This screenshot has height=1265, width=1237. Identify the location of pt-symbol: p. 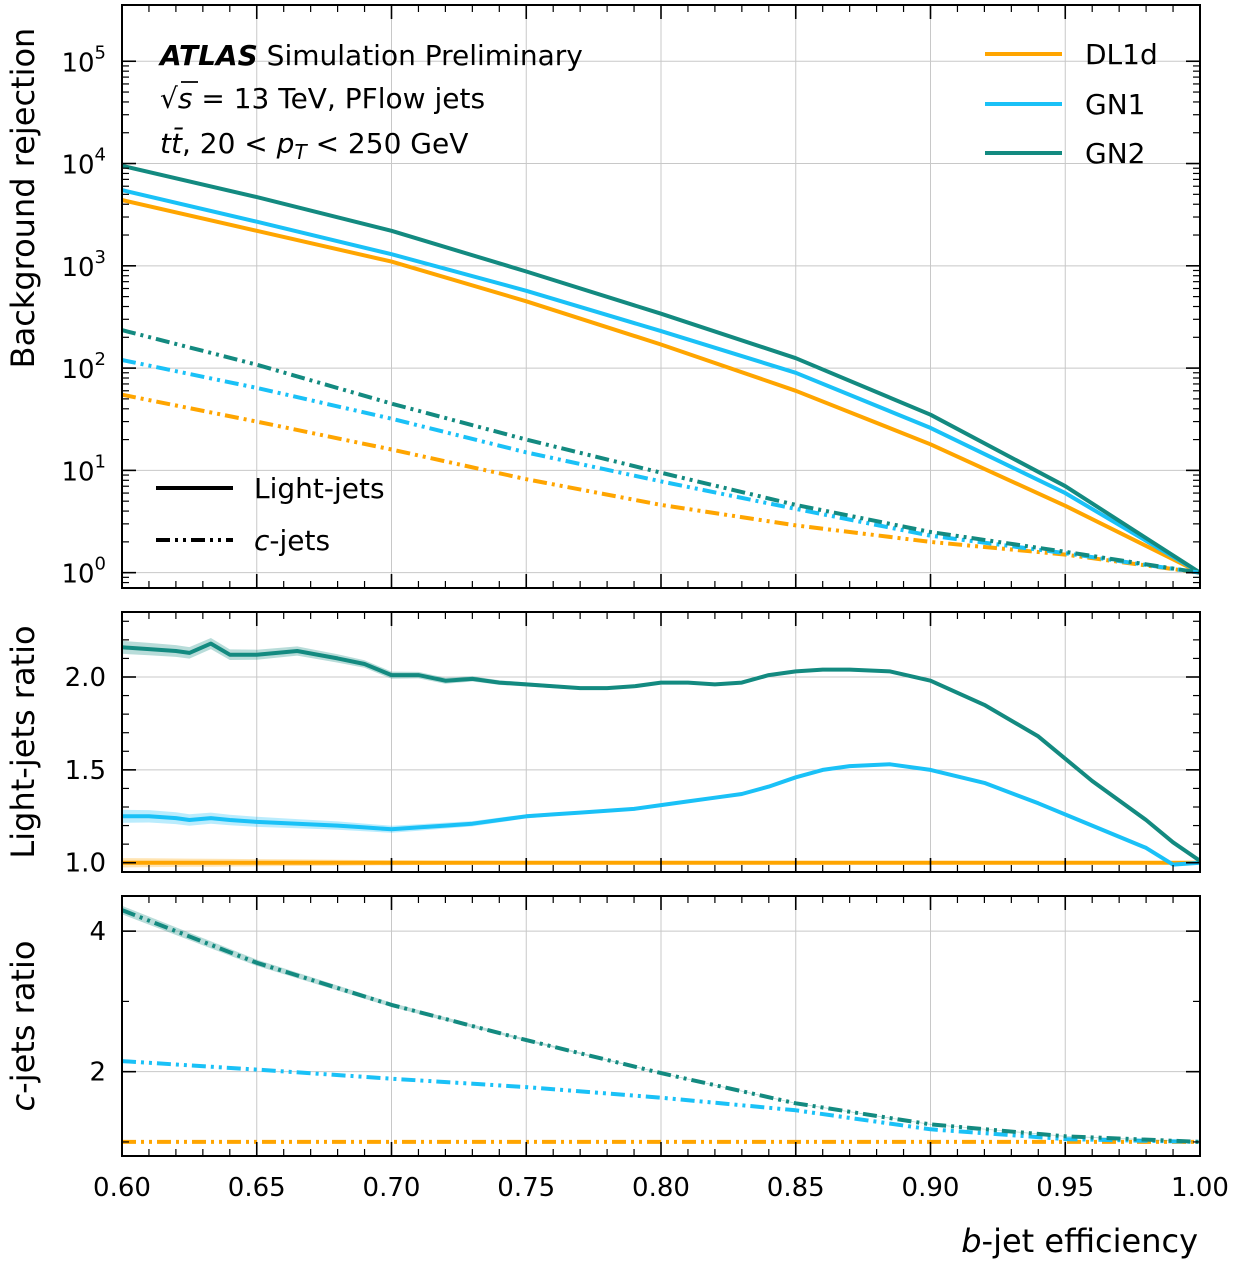
(285, 143).